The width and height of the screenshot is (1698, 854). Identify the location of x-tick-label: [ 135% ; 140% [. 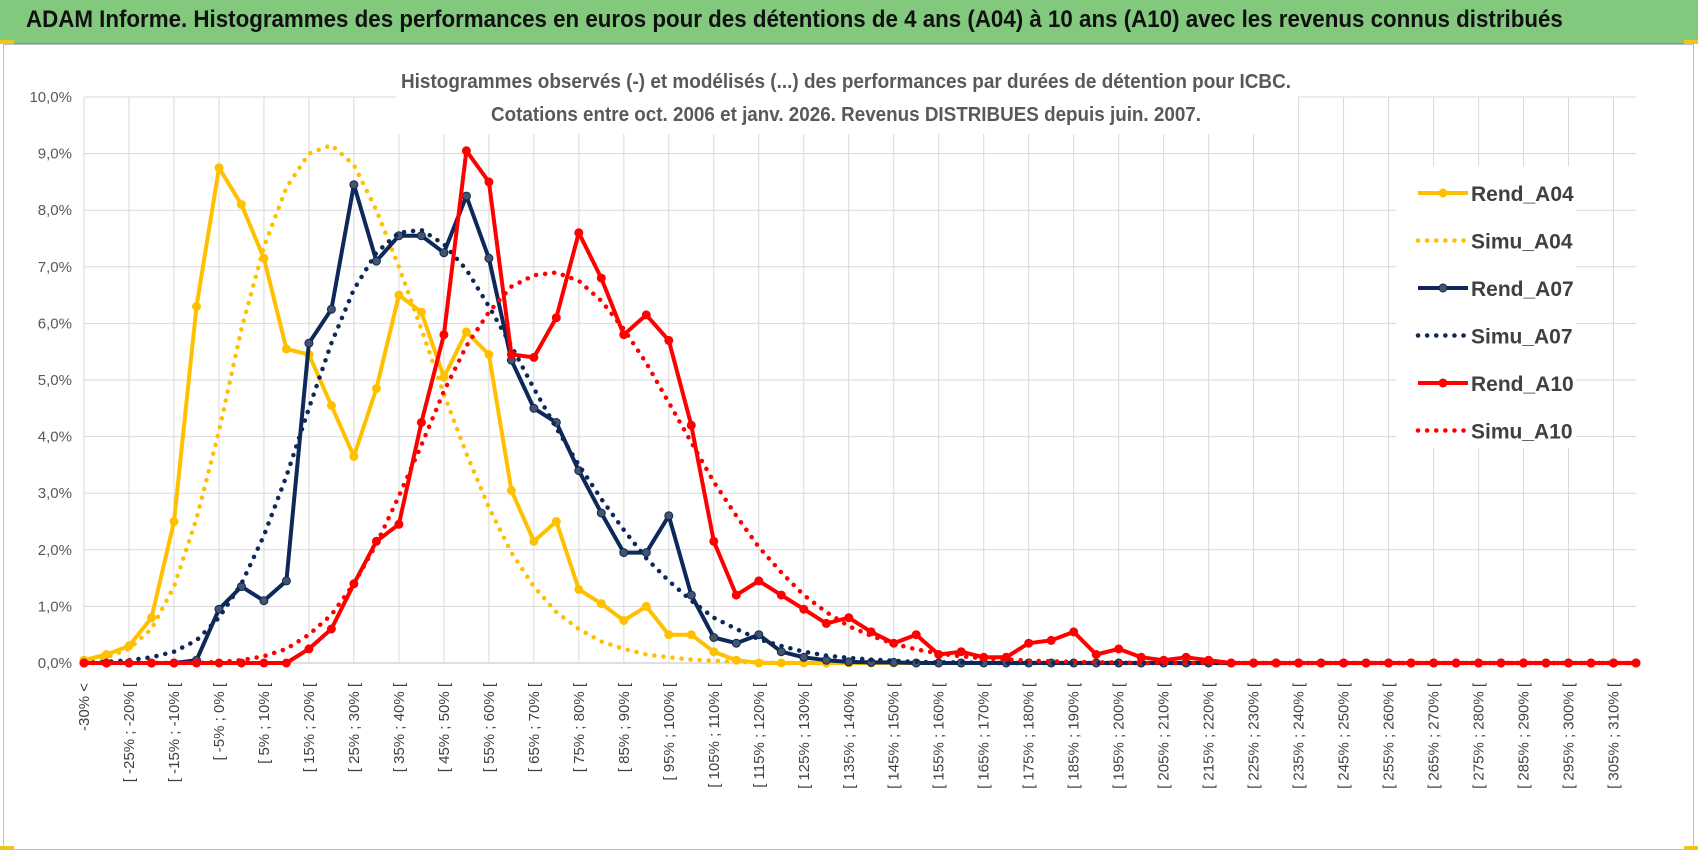
(849, 735).